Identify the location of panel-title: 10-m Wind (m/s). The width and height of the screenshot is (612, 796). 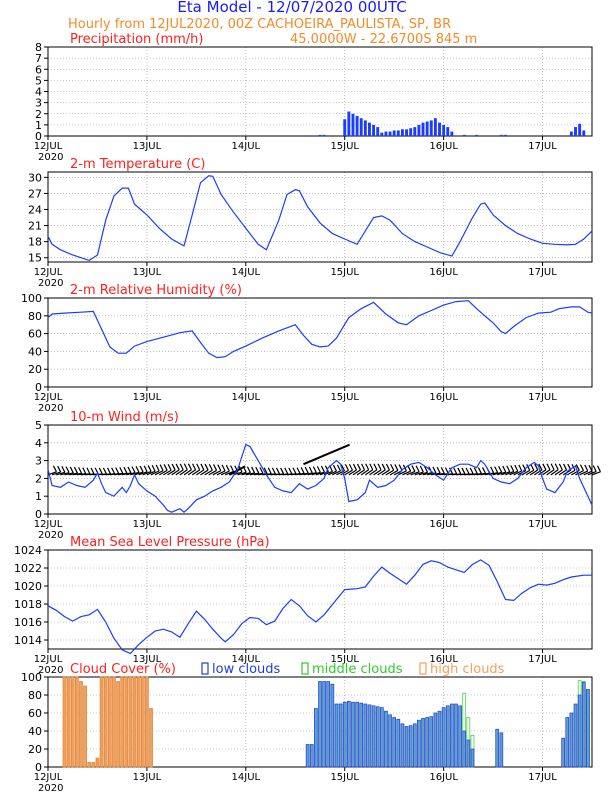
(124, 417).